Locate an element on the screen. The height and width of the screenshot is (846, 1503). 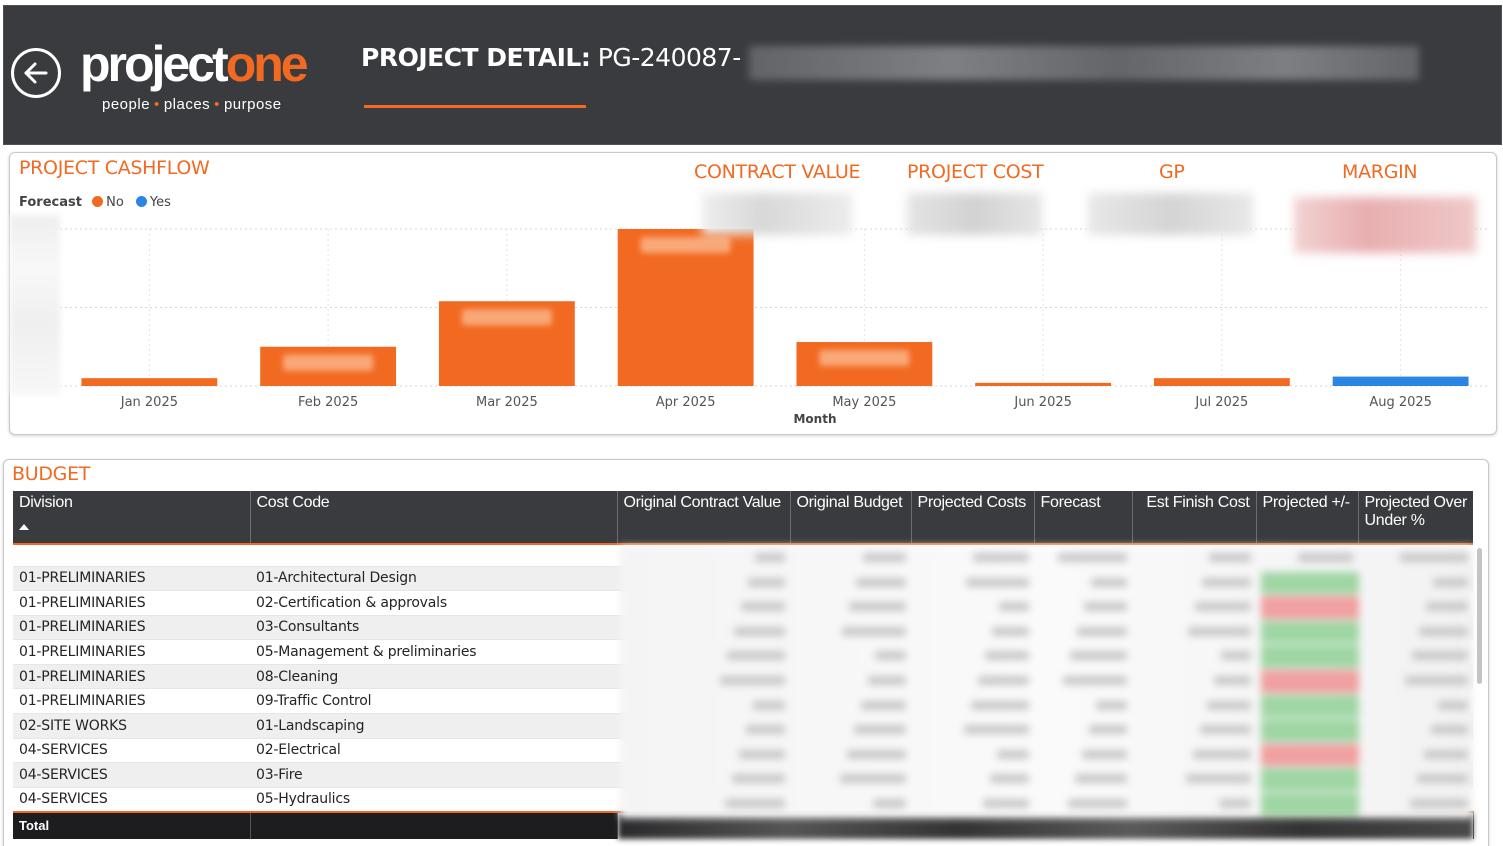
title-underline is located at coordinates (475, 106).